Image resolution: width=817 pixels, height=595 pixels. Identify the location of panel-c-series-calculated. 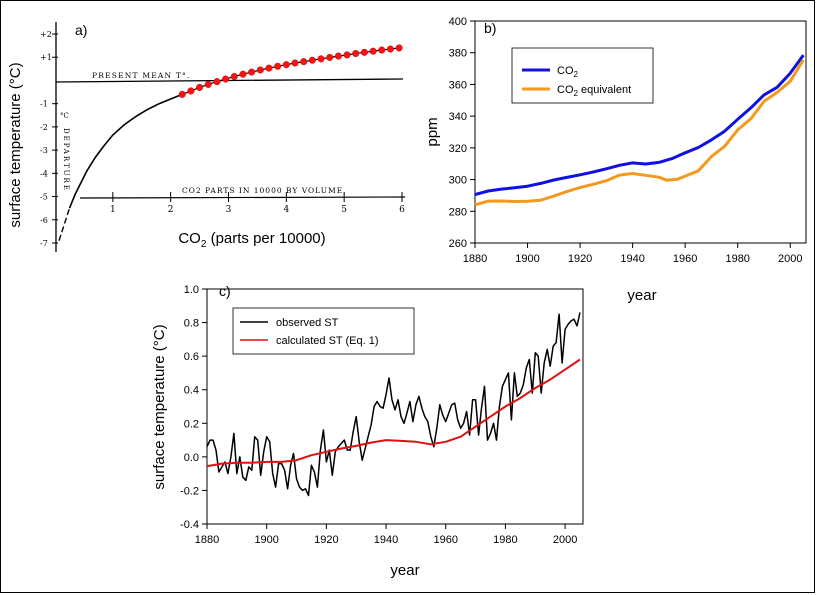
(393, 413).